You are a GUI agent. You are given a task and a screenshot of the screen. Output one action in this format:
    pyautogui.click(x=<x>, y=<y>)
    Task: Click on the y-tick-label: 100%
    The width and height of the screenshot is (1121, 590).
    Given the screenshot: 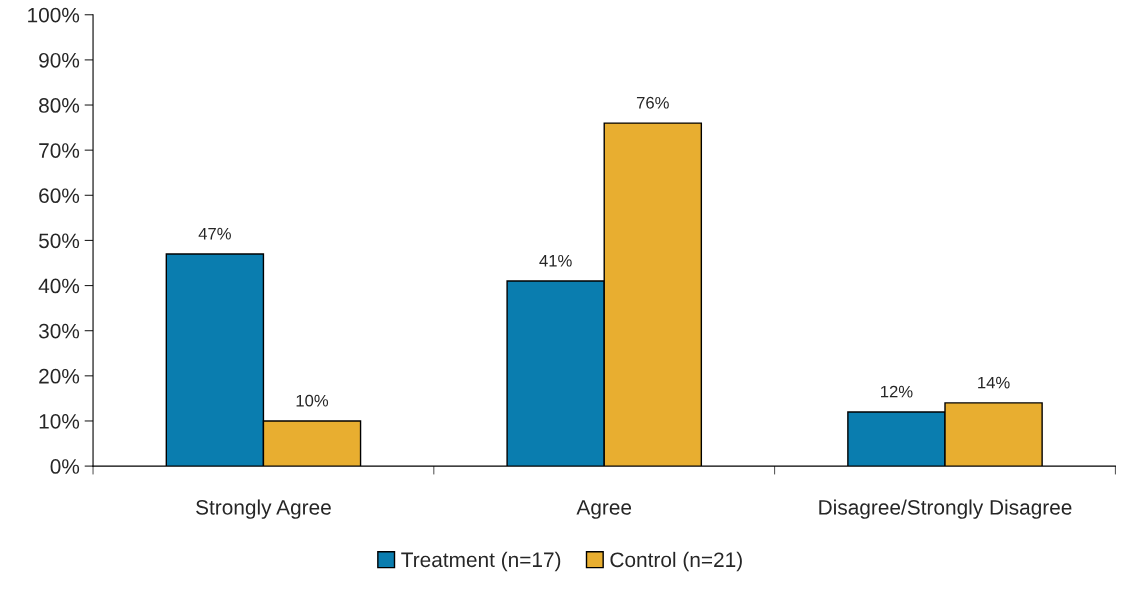 What is the action you would take?
    pyautogui.click(x=54, y=15)
    